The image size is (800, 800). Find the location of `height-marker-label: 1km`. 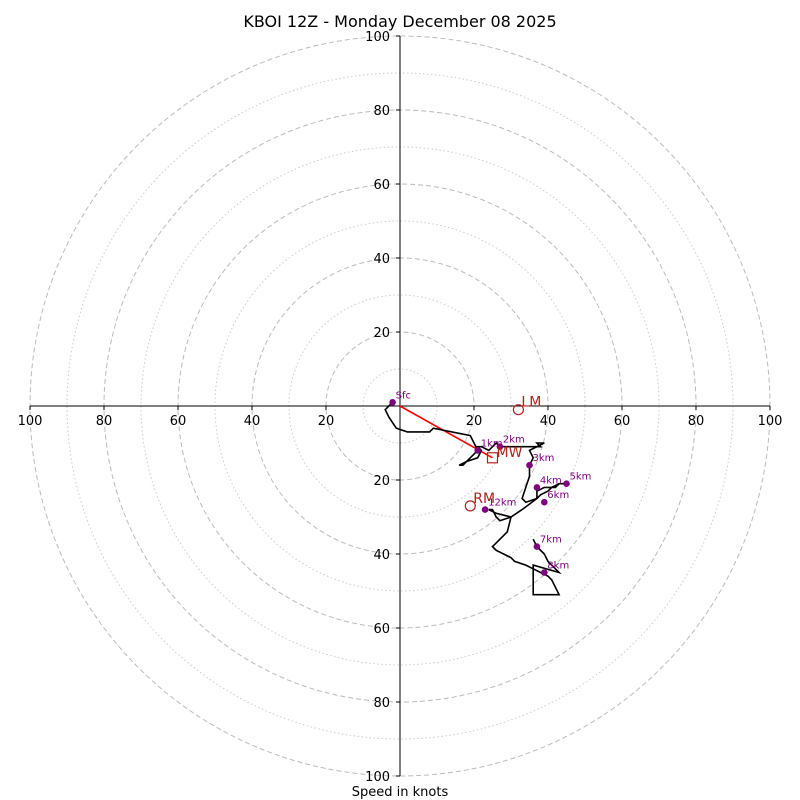

height-marker-label: 1km is located at coordinates (492, 443).